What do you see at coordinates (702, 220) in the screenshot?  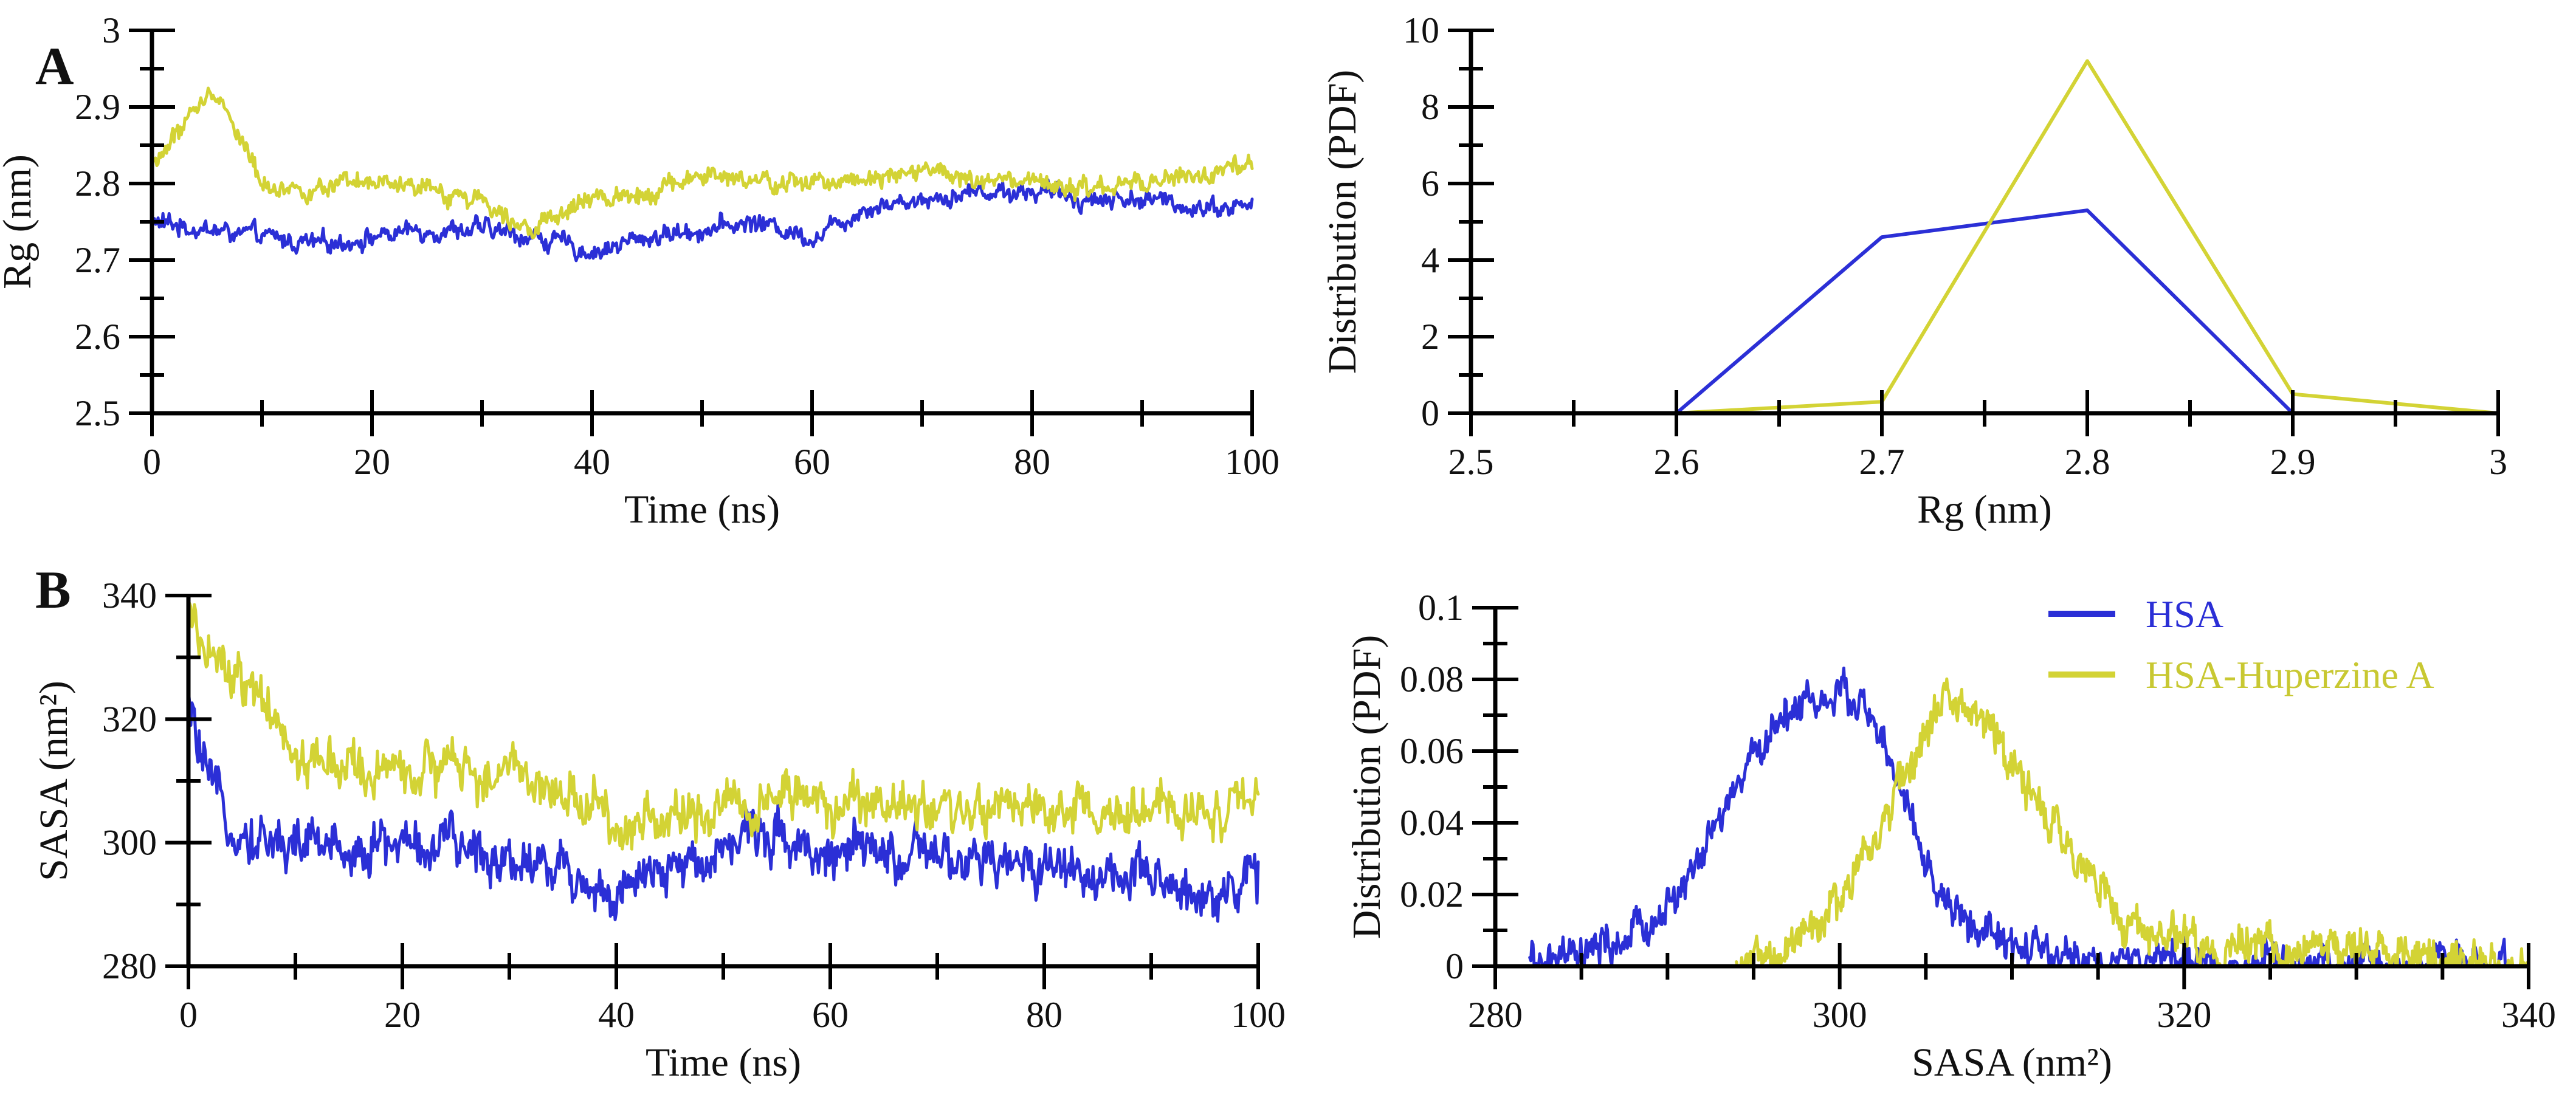 I see `rg-time-series-hsa` at bounding box center [702, 220].